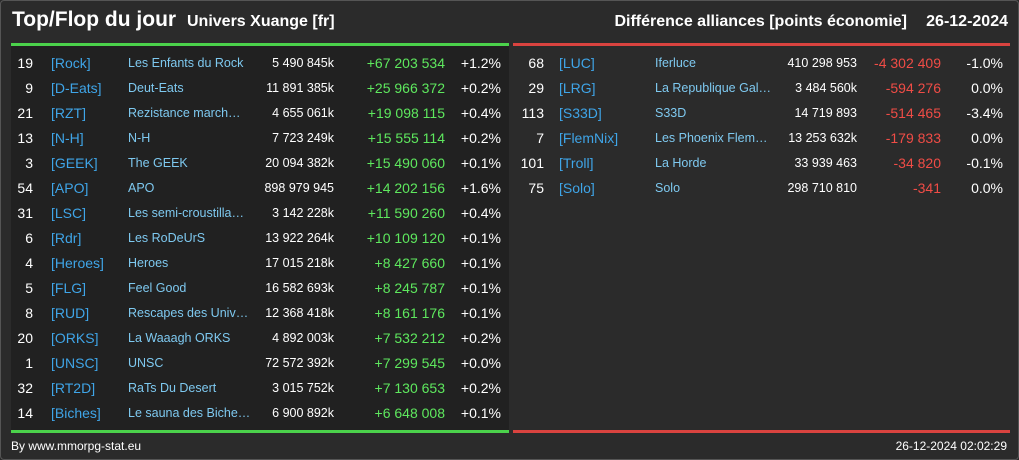 This screenshot has width=1019, height=460. I want to click on diff-cell: +14 202 156, so click(405, 188).